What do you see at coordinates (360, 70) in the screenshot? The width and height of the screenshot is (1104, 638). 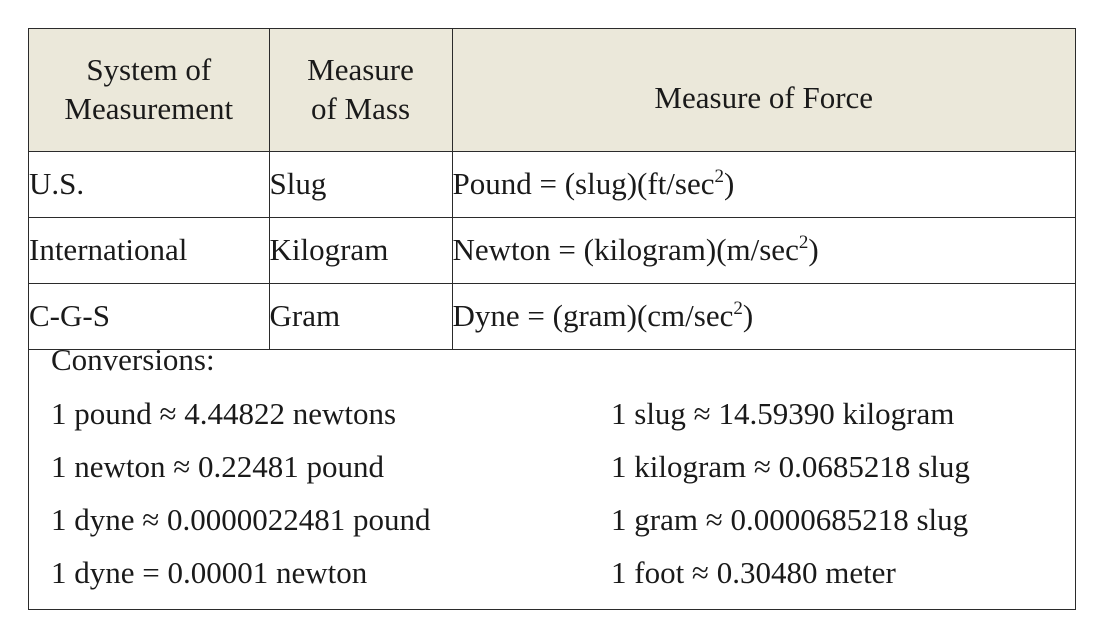 I see `header-mass-line-1: Measure` at bounding box center [360, 70].